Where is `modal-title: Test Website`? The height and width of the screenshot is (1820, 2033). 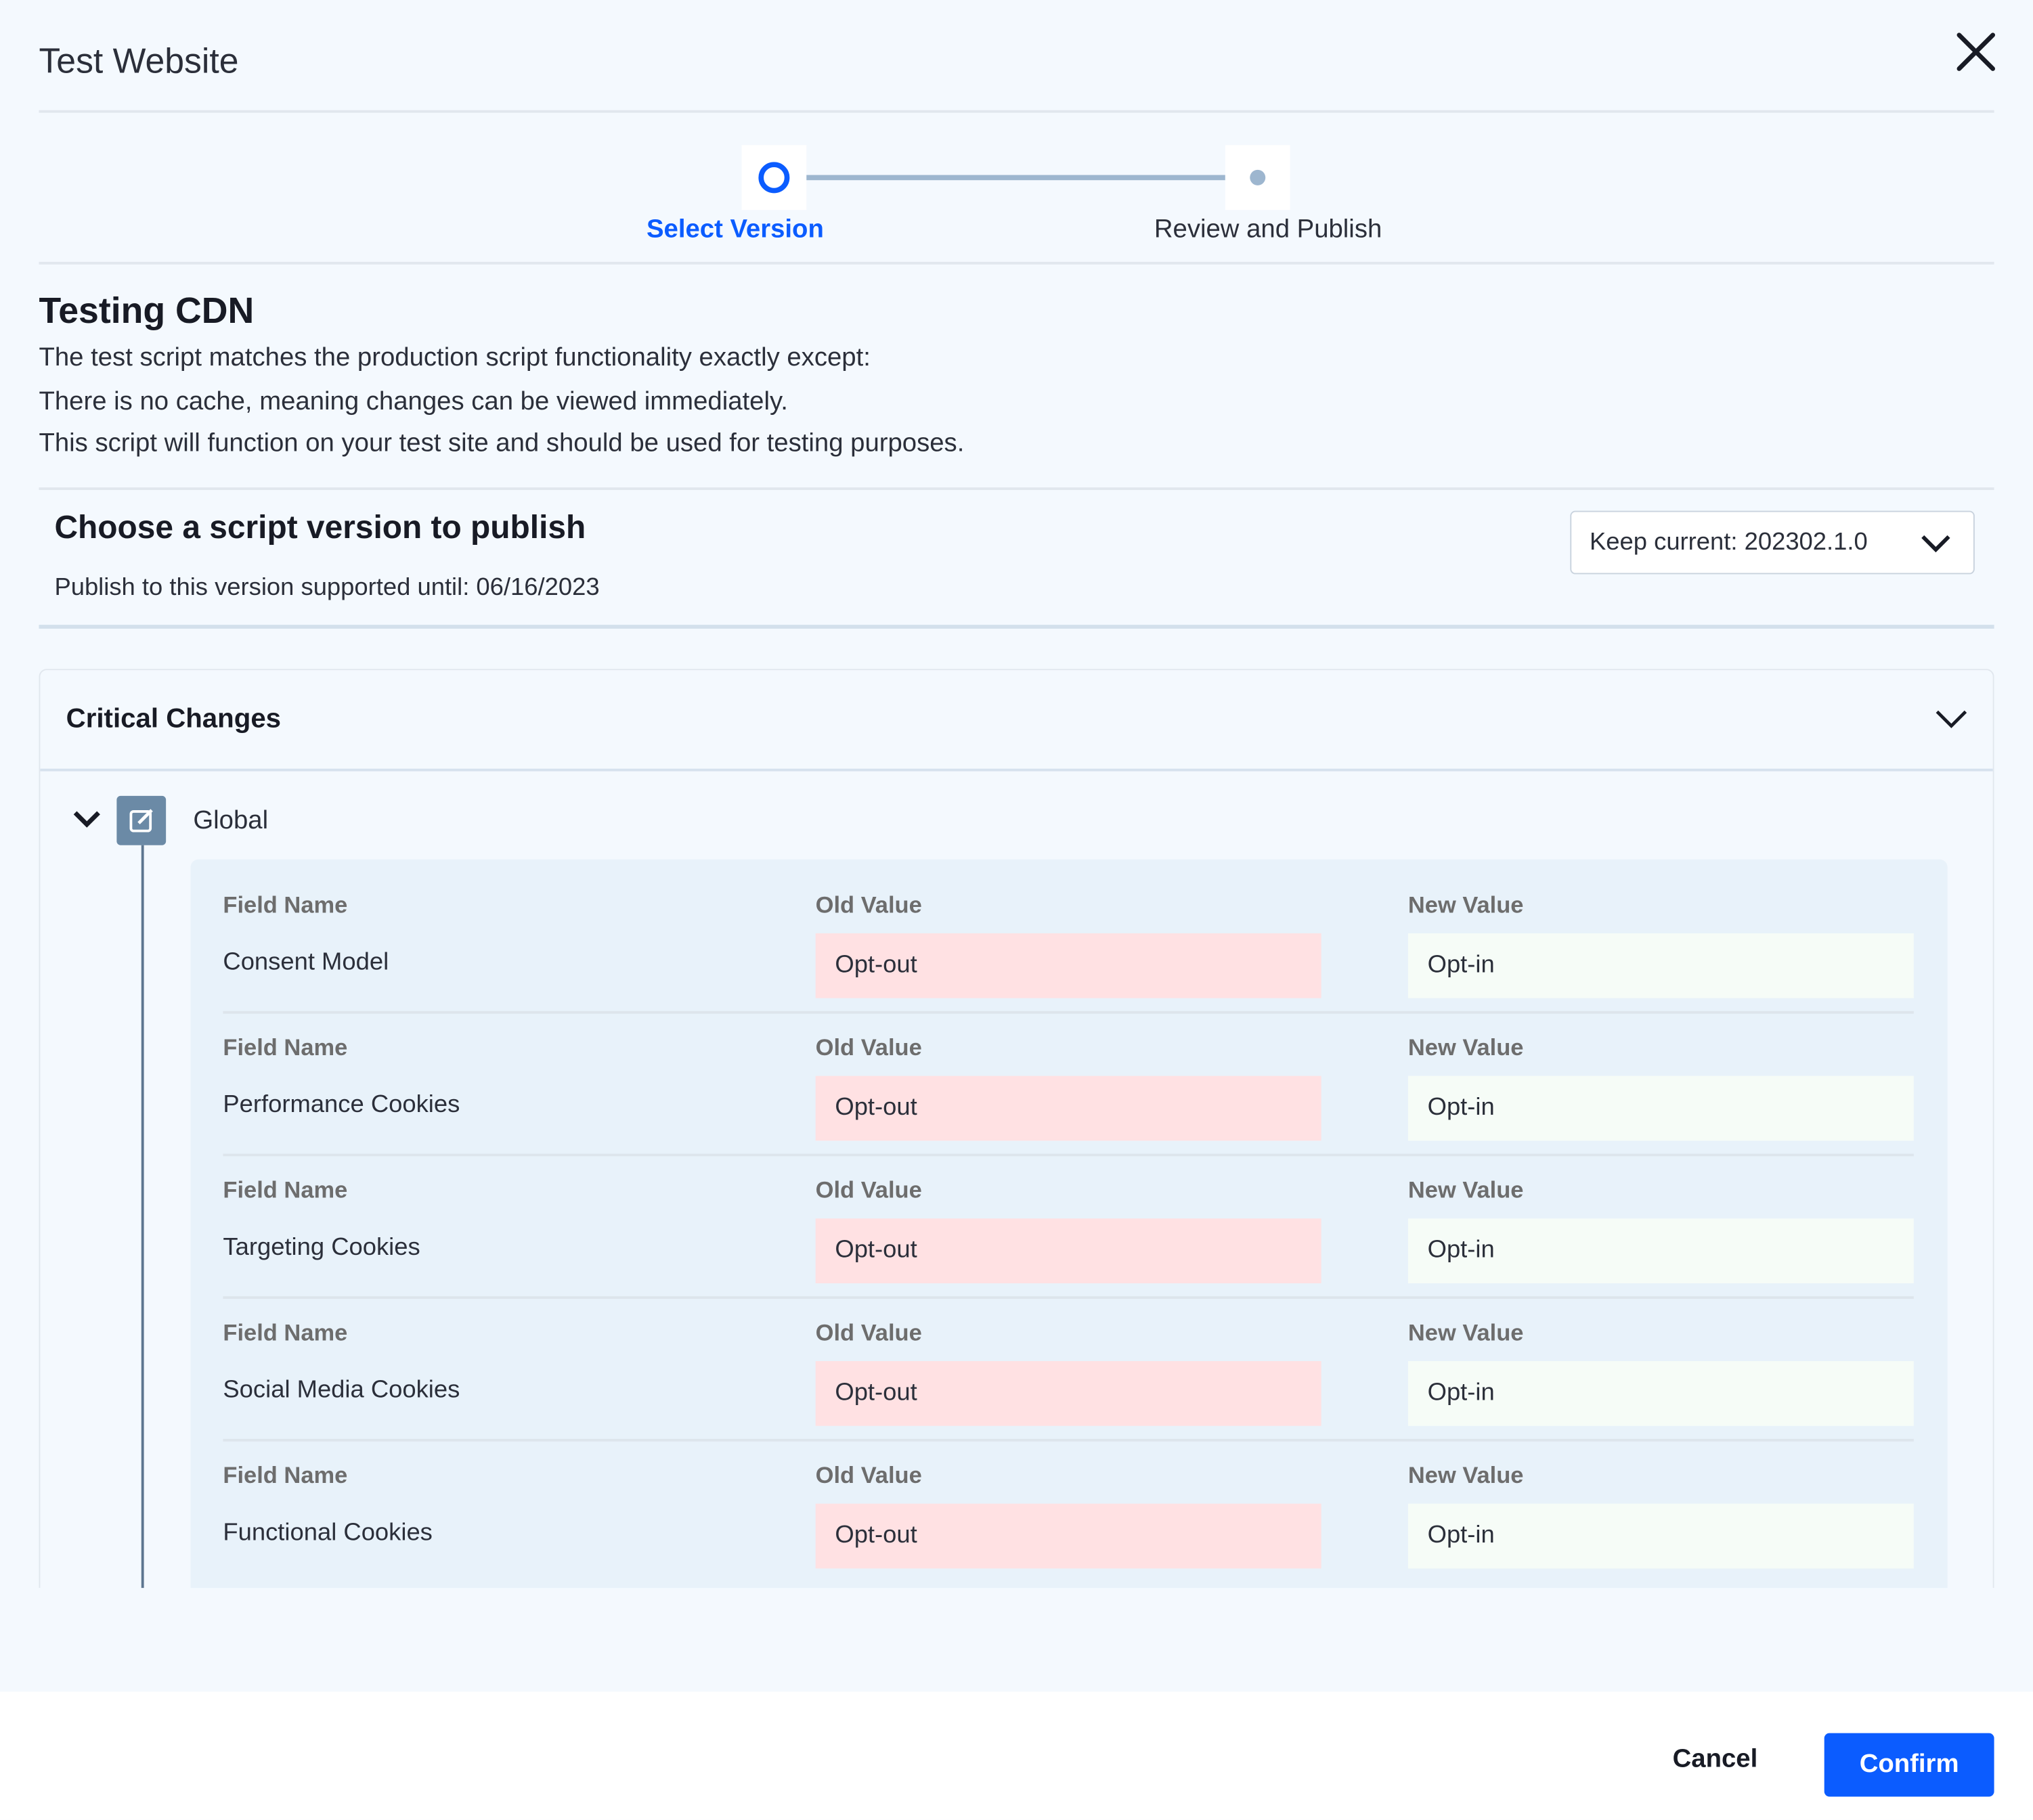 modal-title: Test Website is located at coordinates (139, 61).